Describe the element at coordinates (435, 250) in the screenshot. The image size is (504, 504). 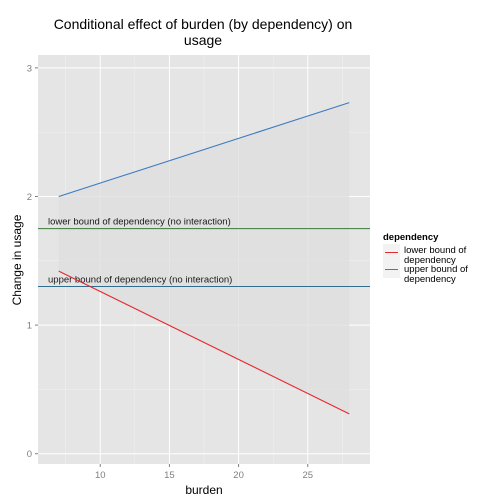
I see `legend-label-lower-line-1: lower bound of` at that location.